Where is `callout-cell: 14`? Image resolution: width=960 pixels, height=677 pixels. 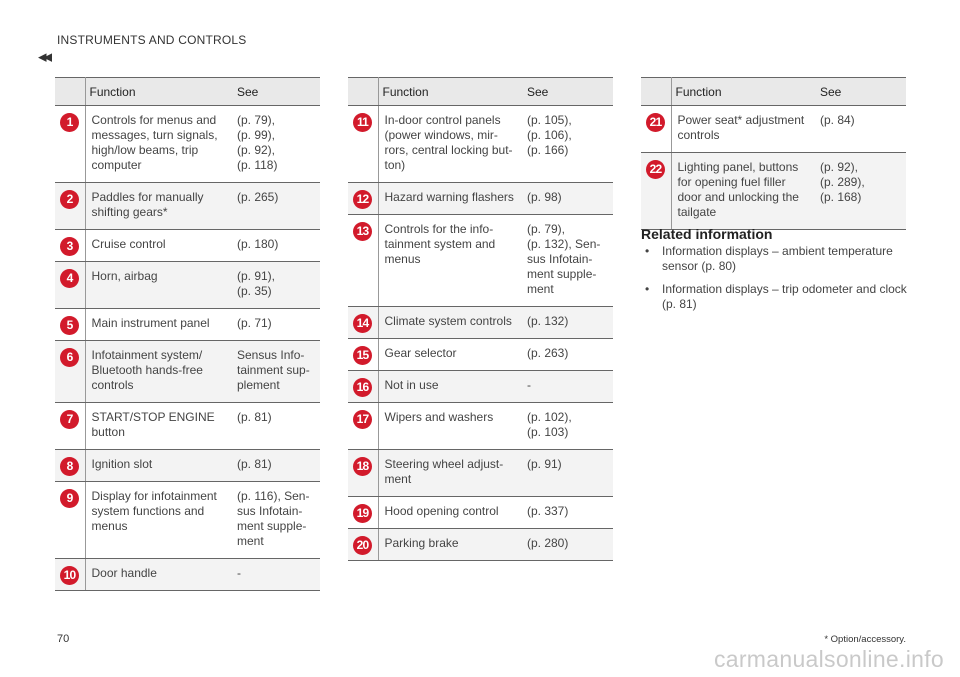 callout-cell: 14 is located at coordinates (363, 322).